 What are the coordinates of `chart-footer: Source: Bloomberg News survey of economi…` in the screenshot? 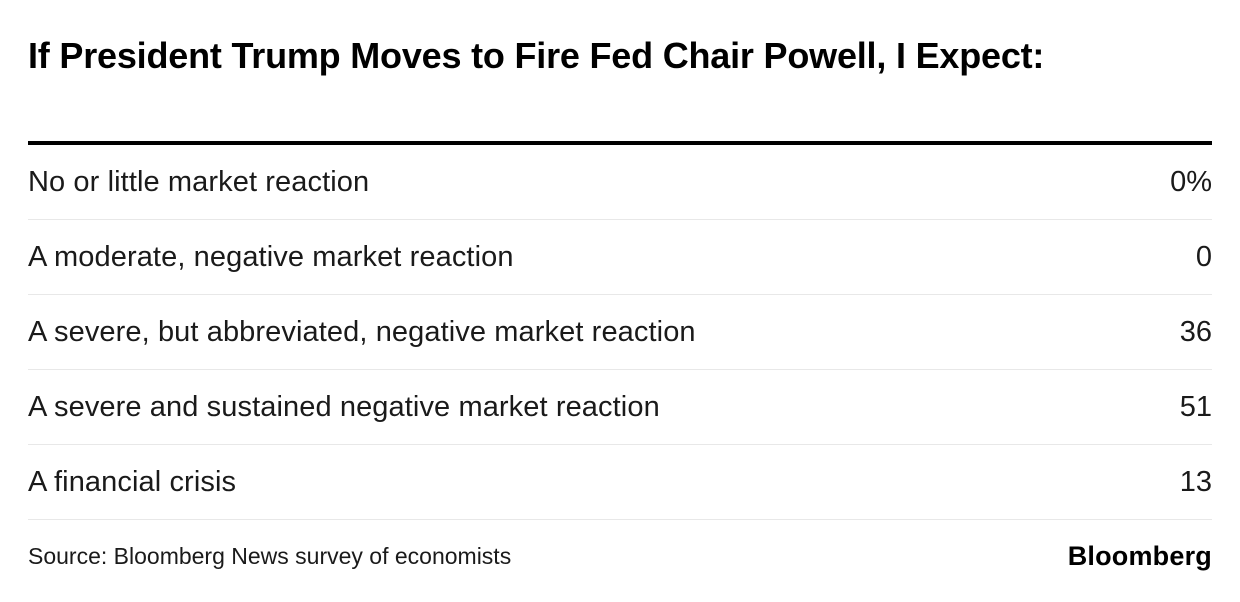 It's located at (620, 556).